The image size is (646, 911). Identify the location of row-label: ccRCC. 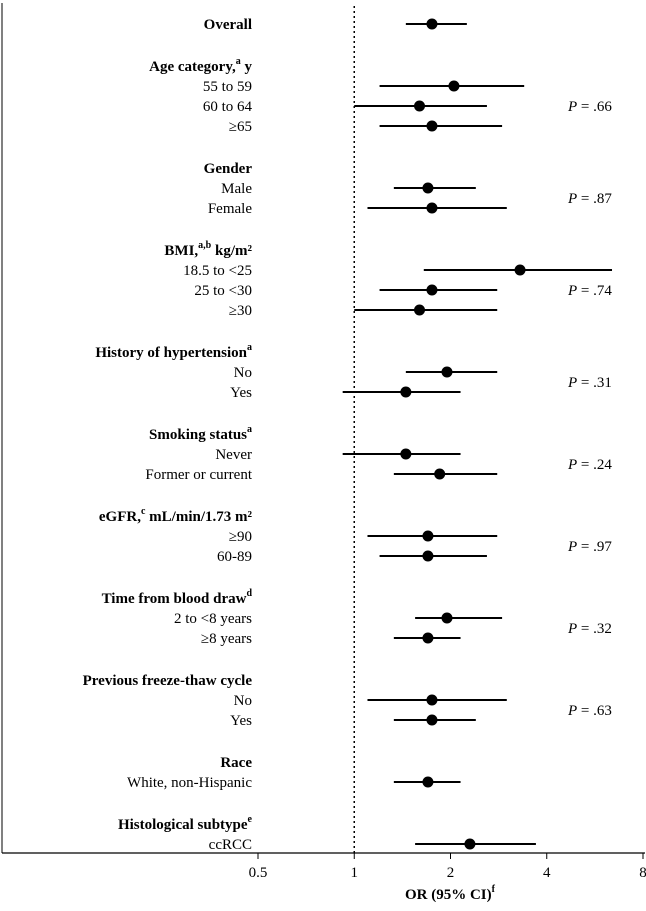
(230, 845).